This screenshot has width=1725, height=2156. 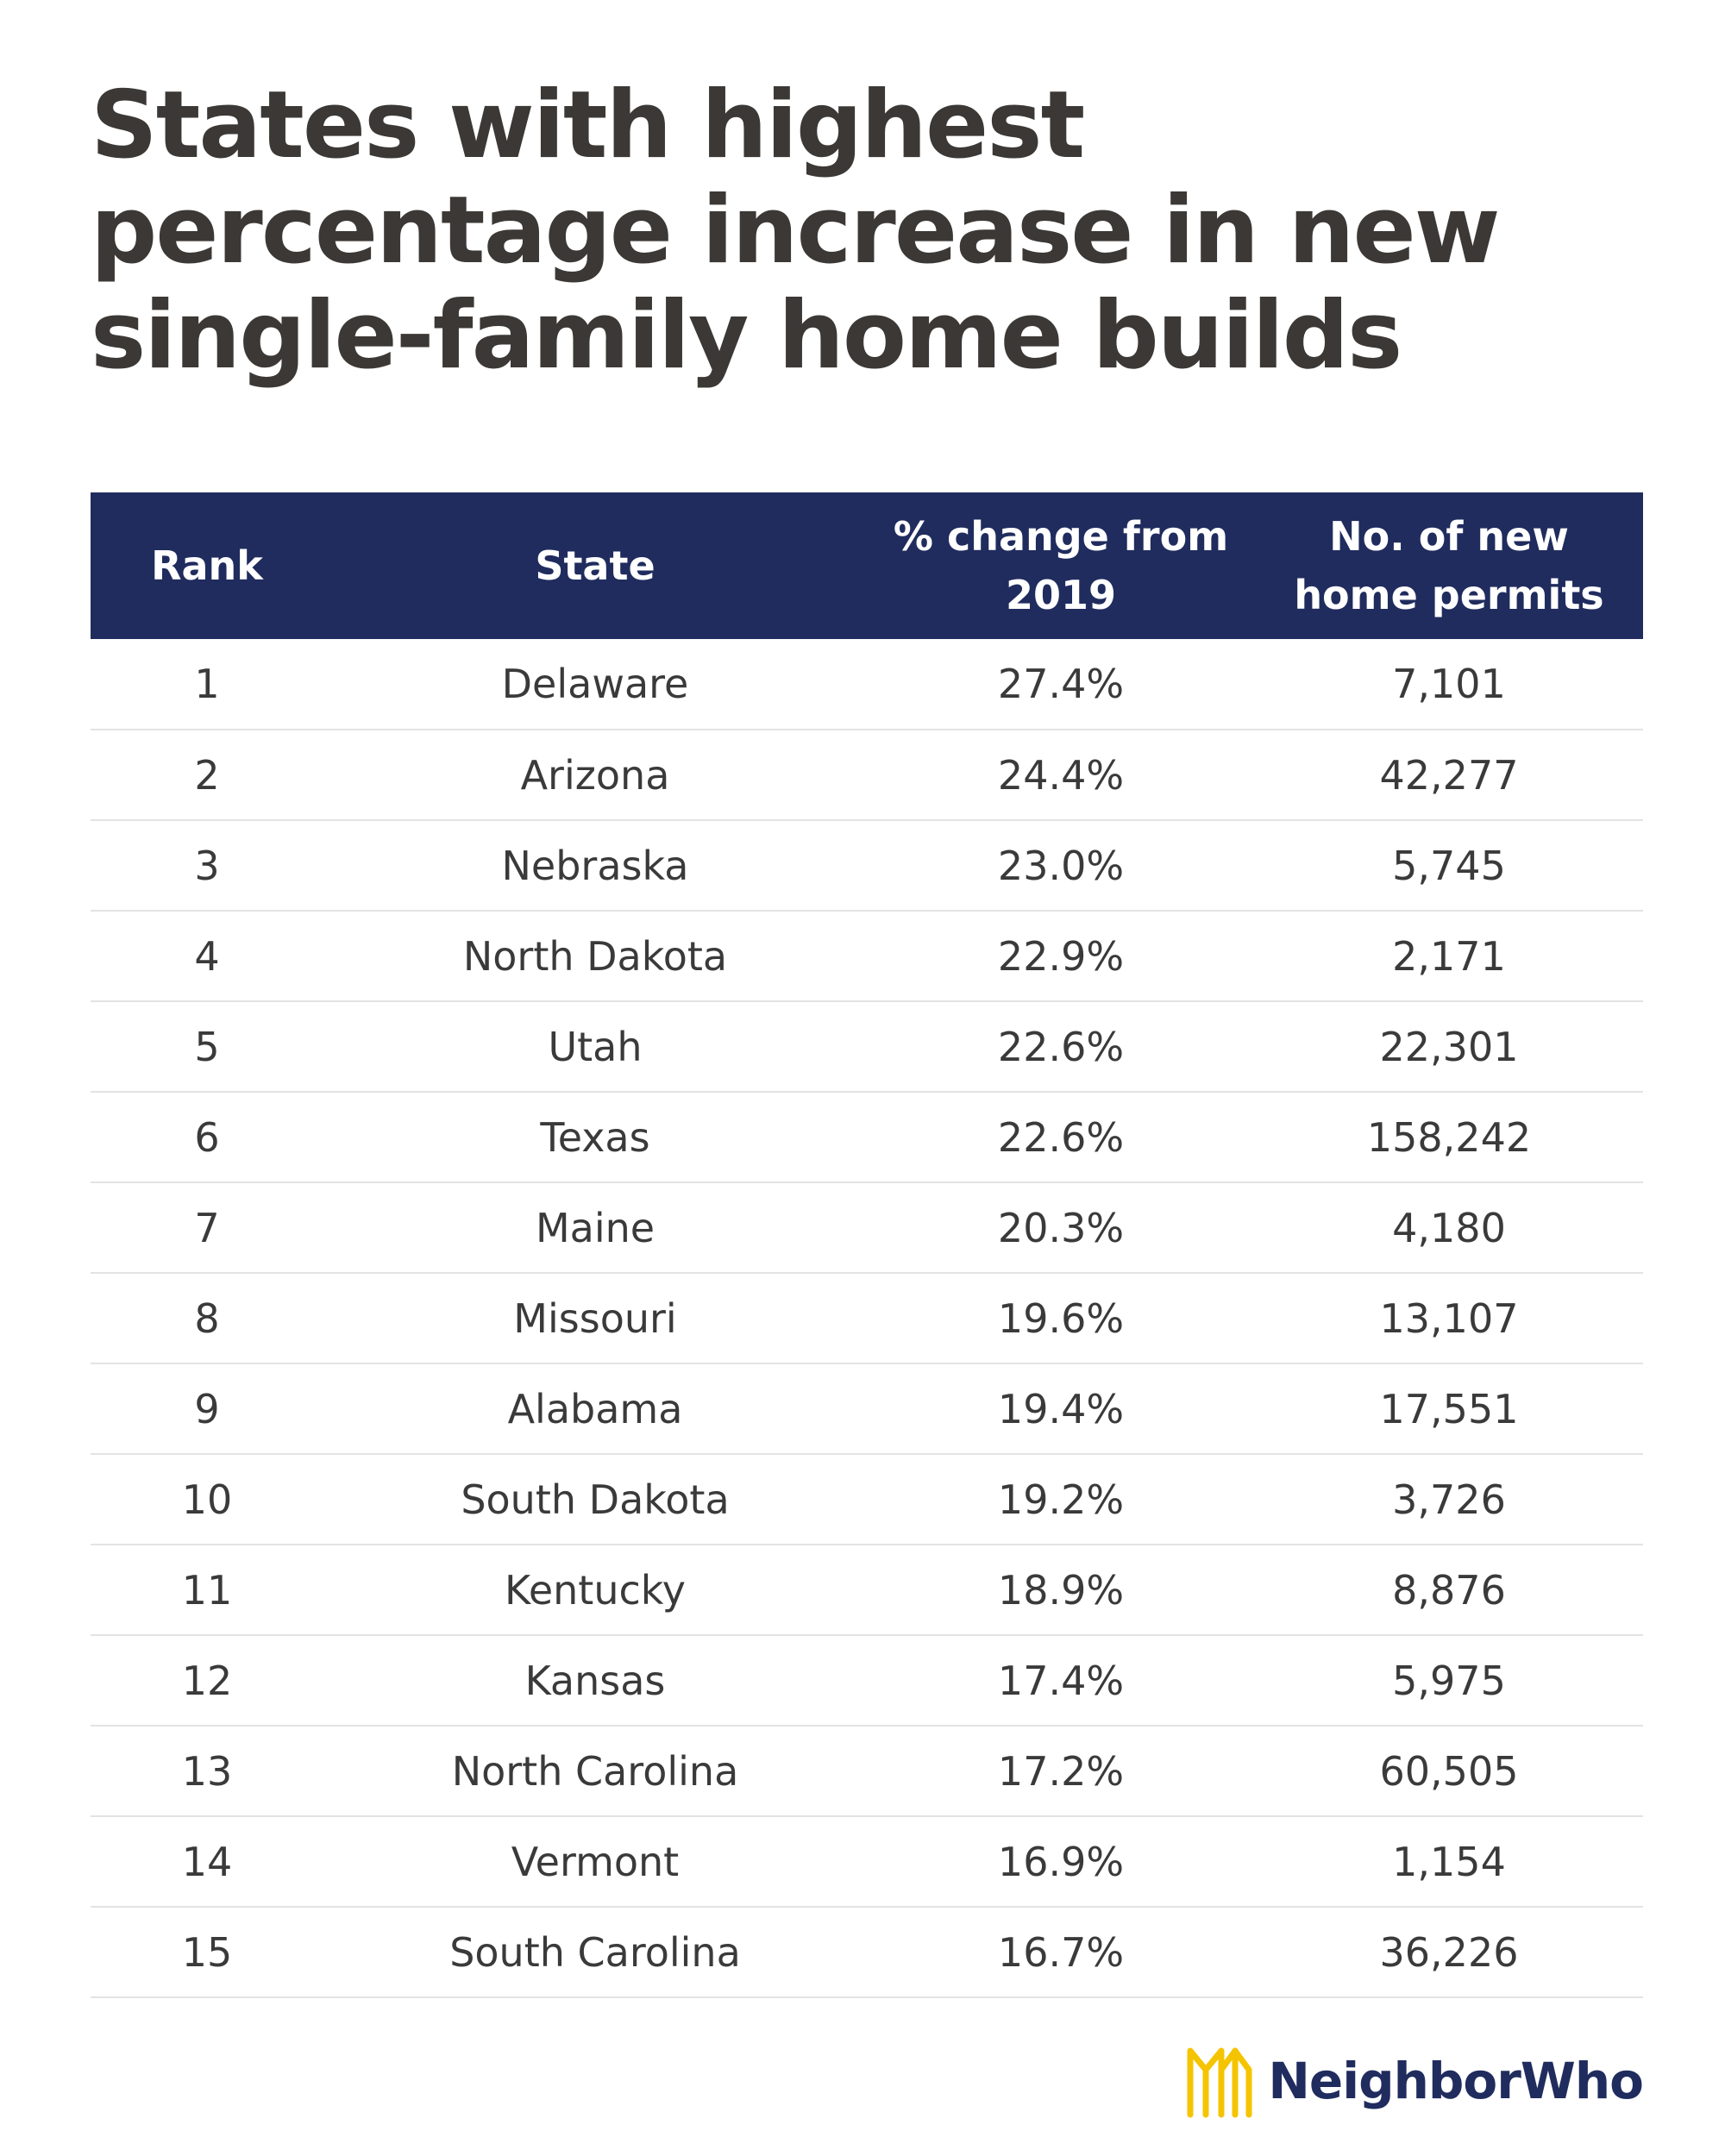 I want to click on cell-permits: 36,226, so click(x=1449, y=1952).